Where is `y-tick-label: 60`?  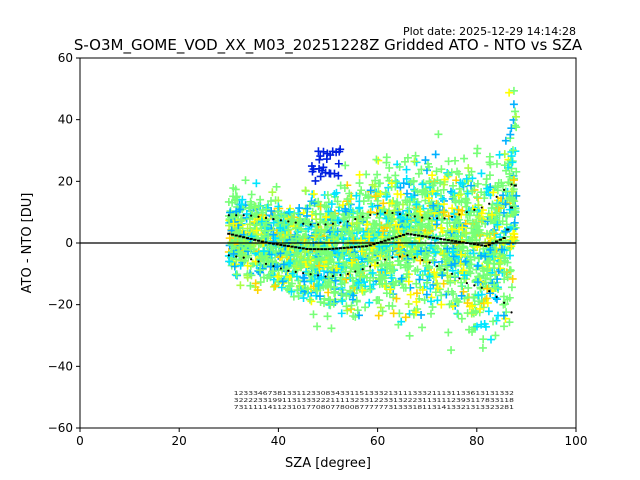
y-tick-label: 60 is located at coordinates (65, 58).